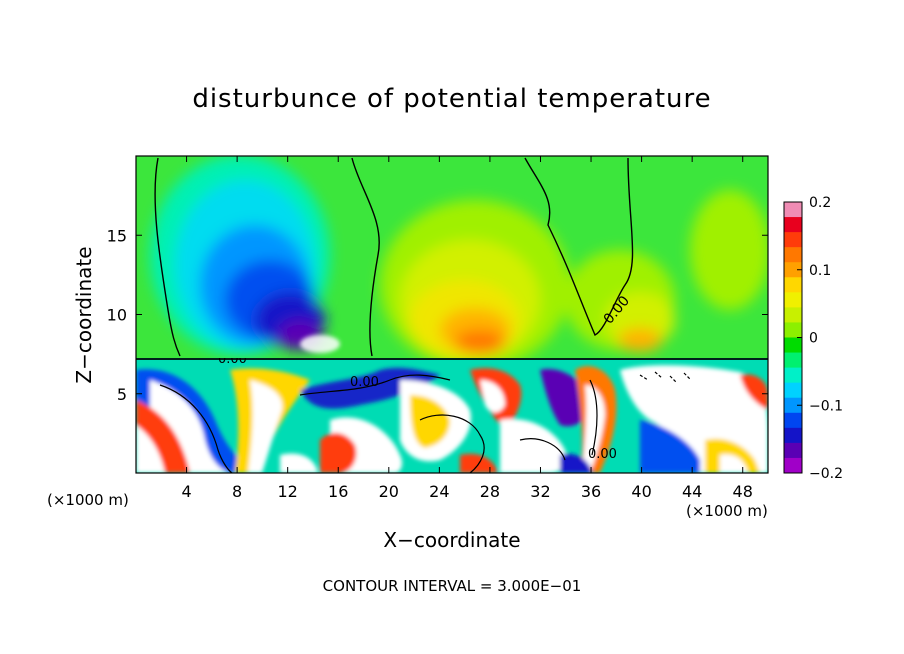  What do you see at coordinates (692, 491) in the screenshot?
I see `x-tick-label: 44` at bounding box center [692, 491].